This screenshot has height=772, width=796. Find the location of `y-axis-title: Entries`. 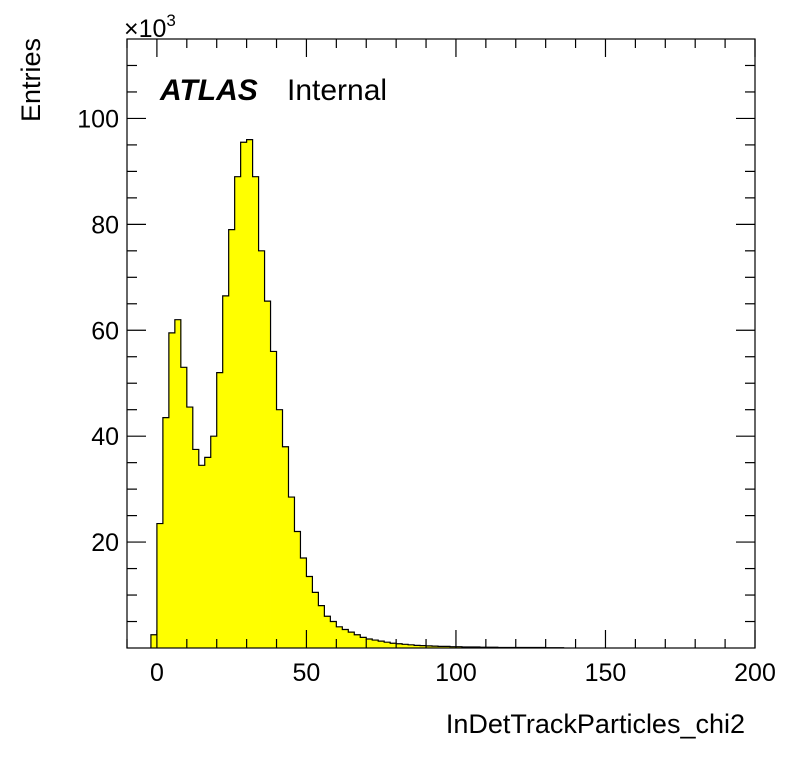

y-axis-title: Entries is located at coordinates (31, 80).